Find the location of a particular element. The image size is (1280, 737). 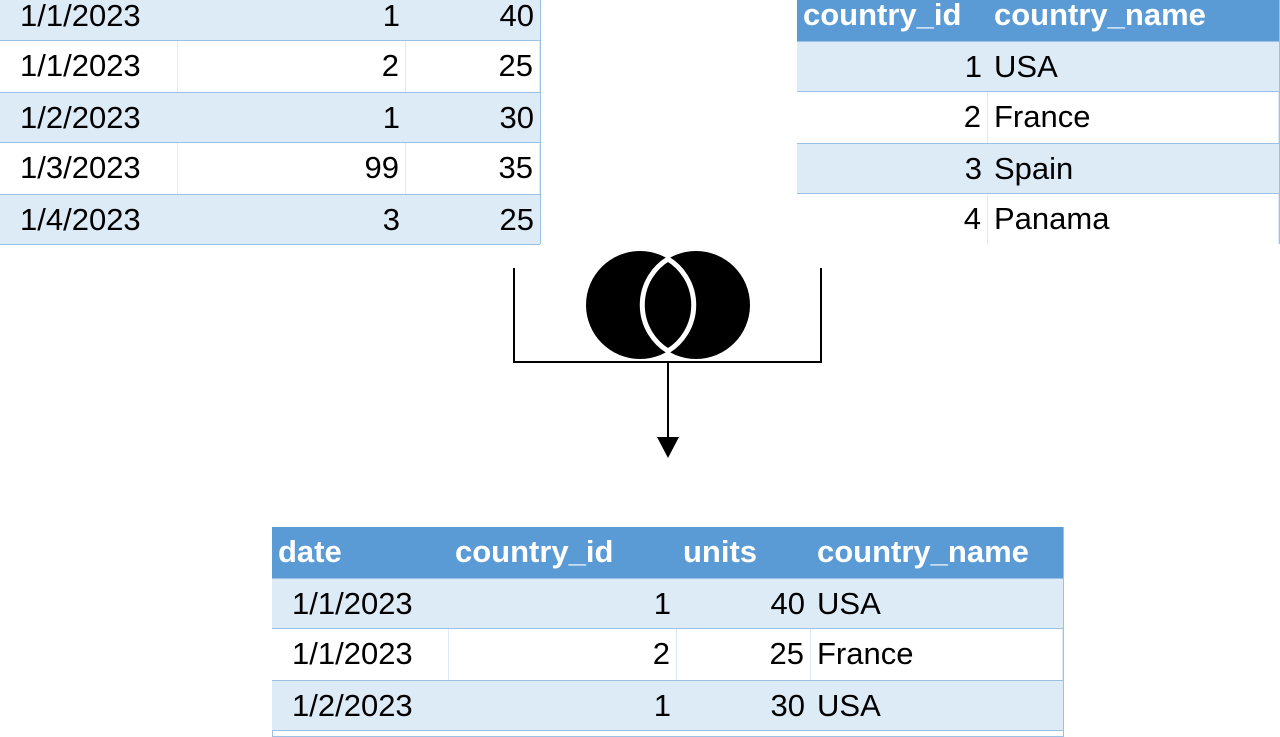

table-cell: 99 is located at coordinates (292, 168).